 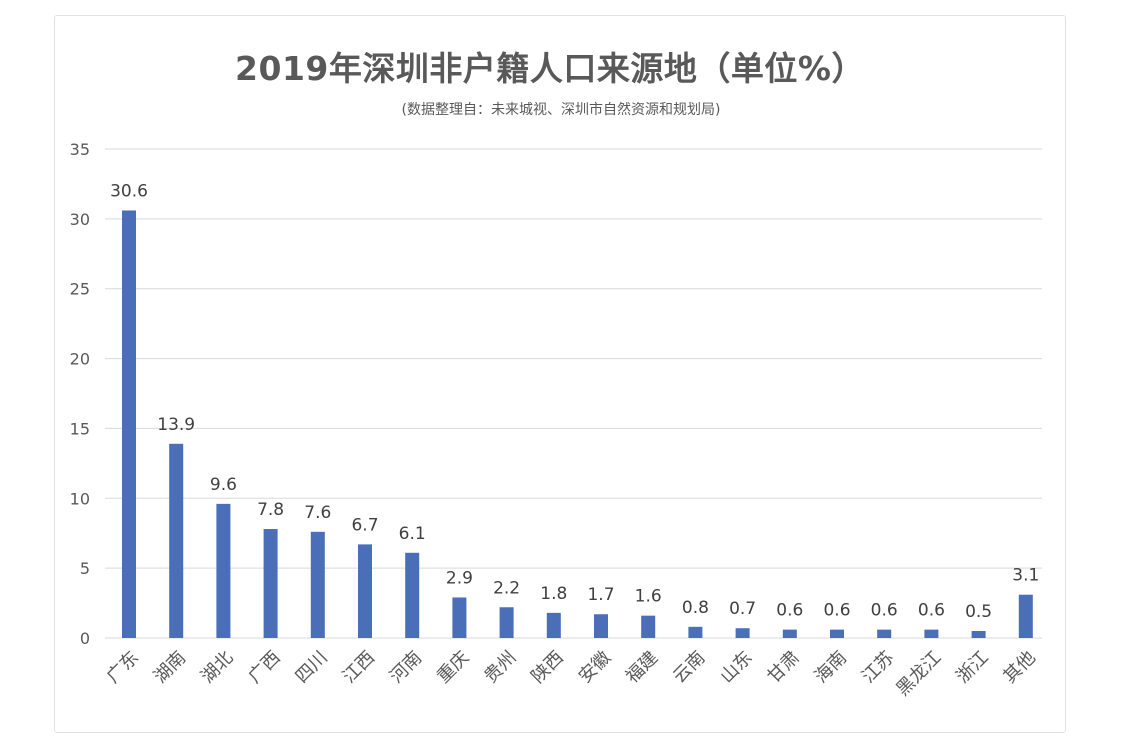 What do you see at coordinates (264, 667) in the screenshot?
I see `x-tick-label: 广西` at bounding box center [264, 667].